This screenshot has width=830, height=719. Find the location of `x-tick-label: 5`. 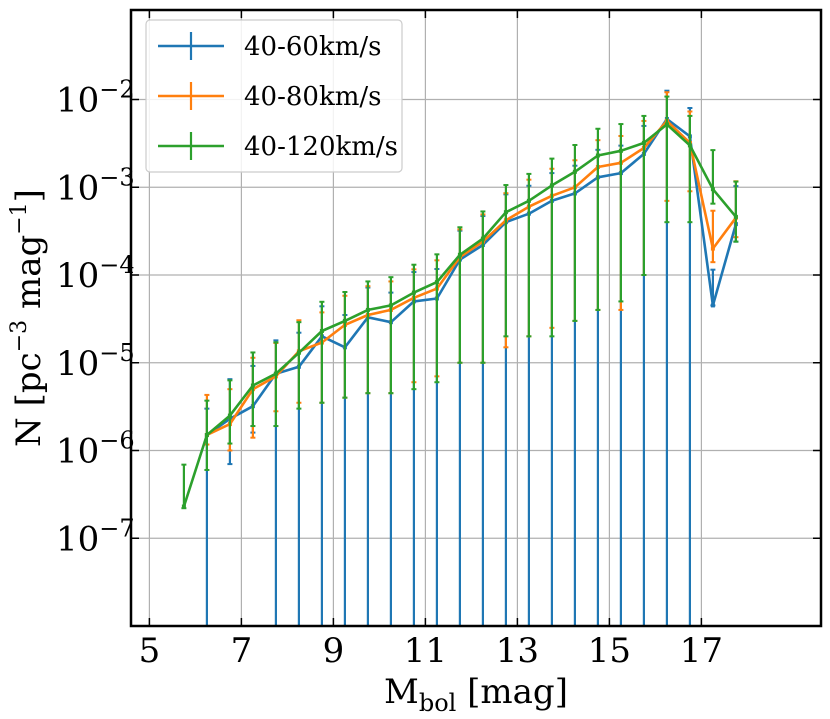

x-tick-label: 5 is located at coordinates (150, 651).